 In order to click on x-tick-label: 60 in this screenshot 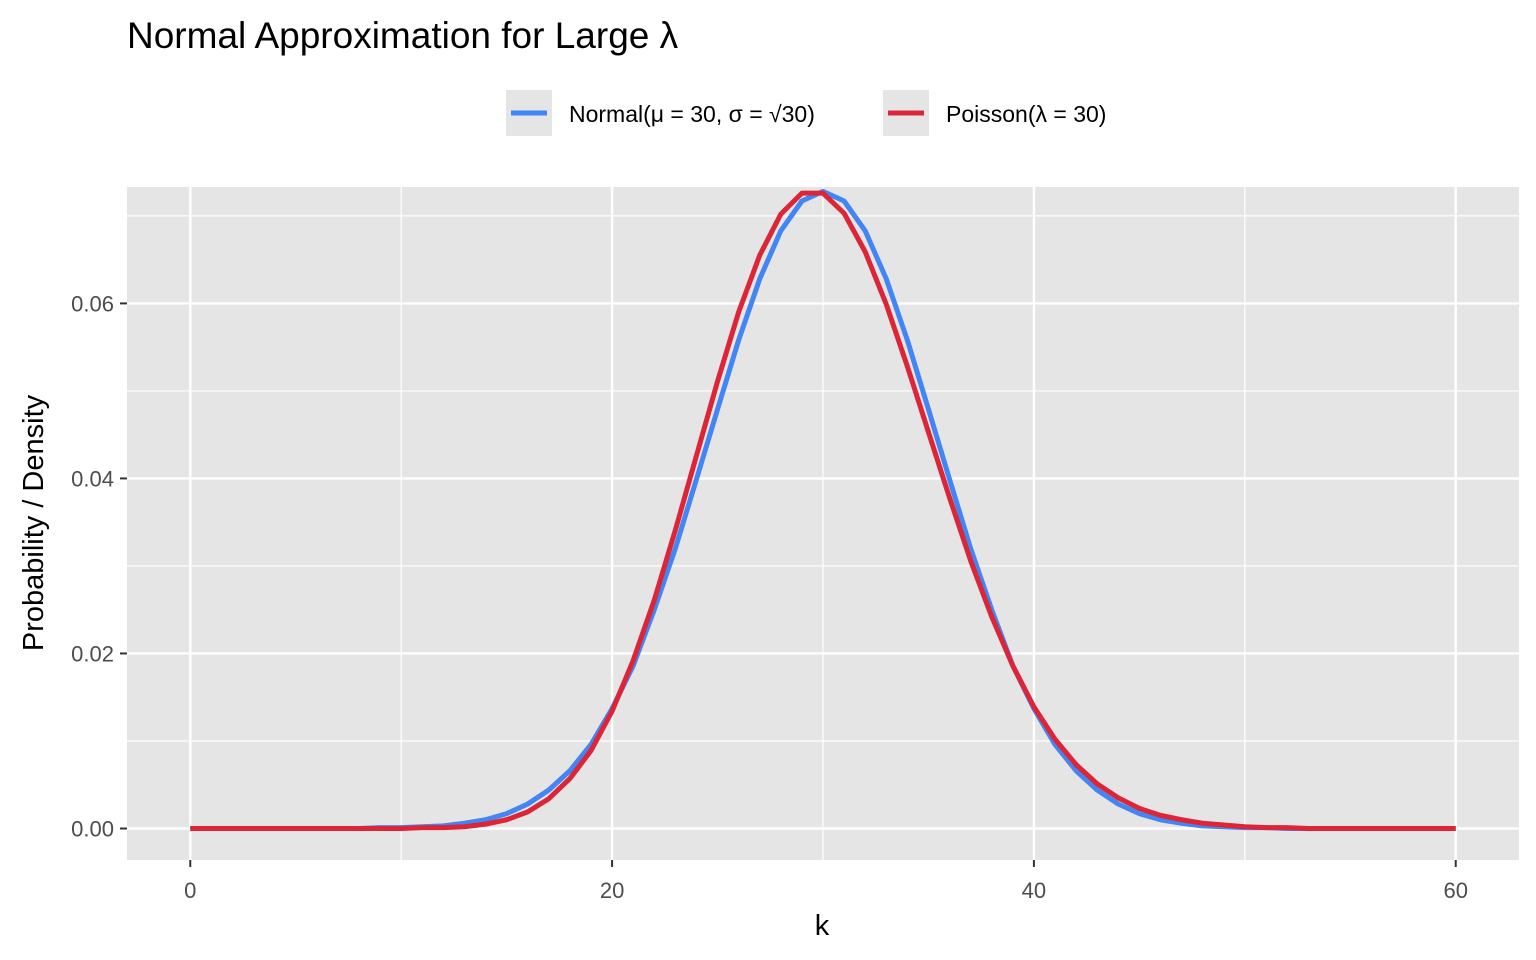, I will do `click(1455, 890)`.